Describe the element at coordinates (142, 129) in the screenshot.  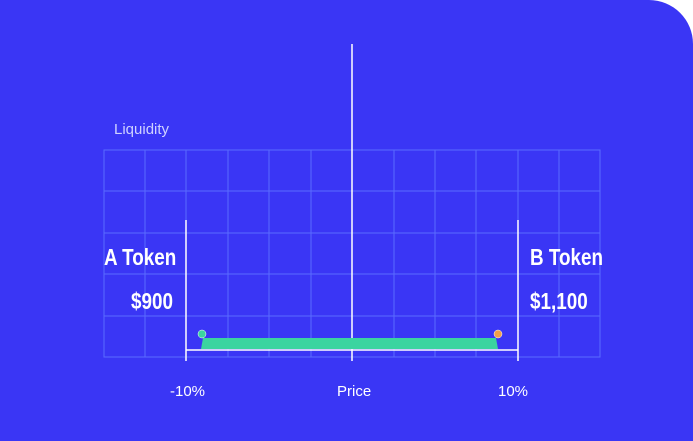
I see `liquidity-axis-label: Liquidity` at that location.